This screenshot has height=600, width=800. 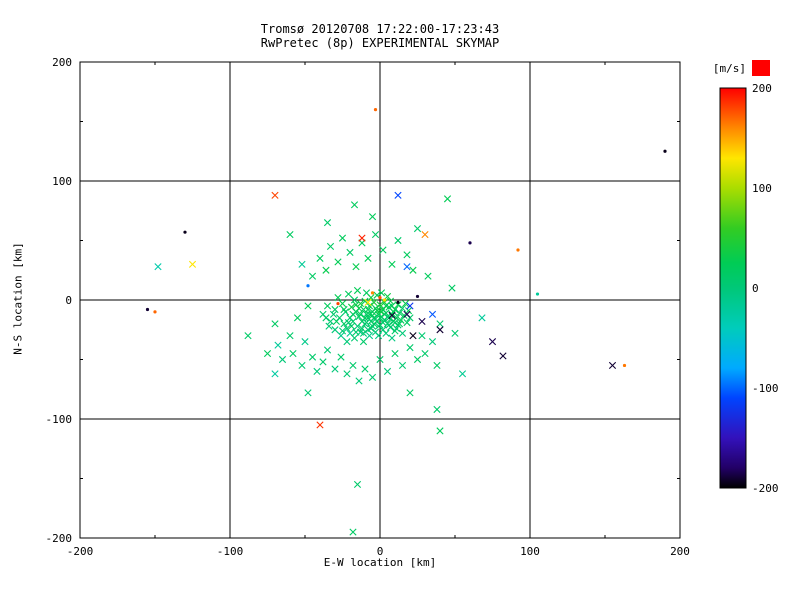 I want to click on plot-title-line2: RwPretec (8p) EXPERIMENTAL SKYMAP, so click(x=380, y=43).